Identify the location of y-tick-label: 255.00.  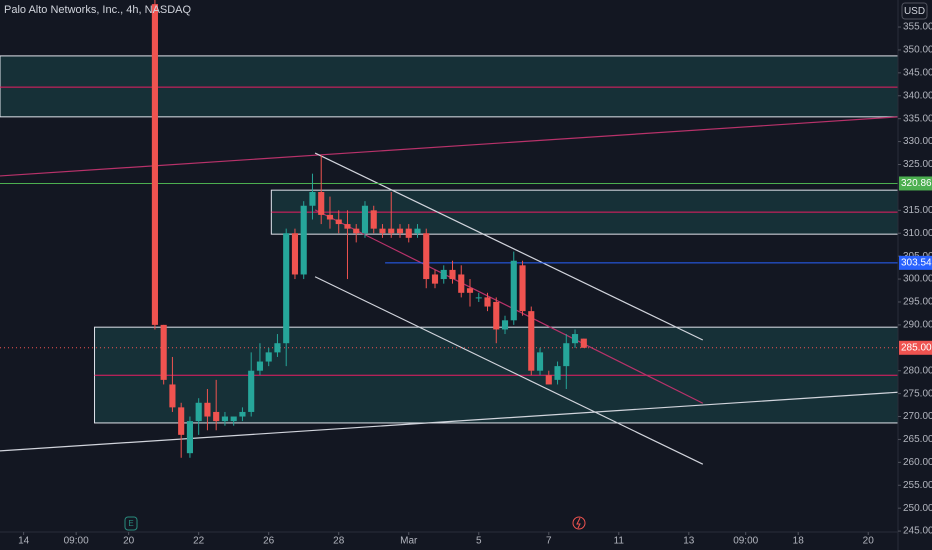
(917, 485).